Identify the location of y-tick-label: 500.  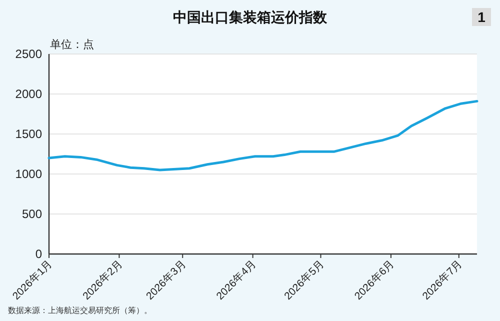
(32, 214).